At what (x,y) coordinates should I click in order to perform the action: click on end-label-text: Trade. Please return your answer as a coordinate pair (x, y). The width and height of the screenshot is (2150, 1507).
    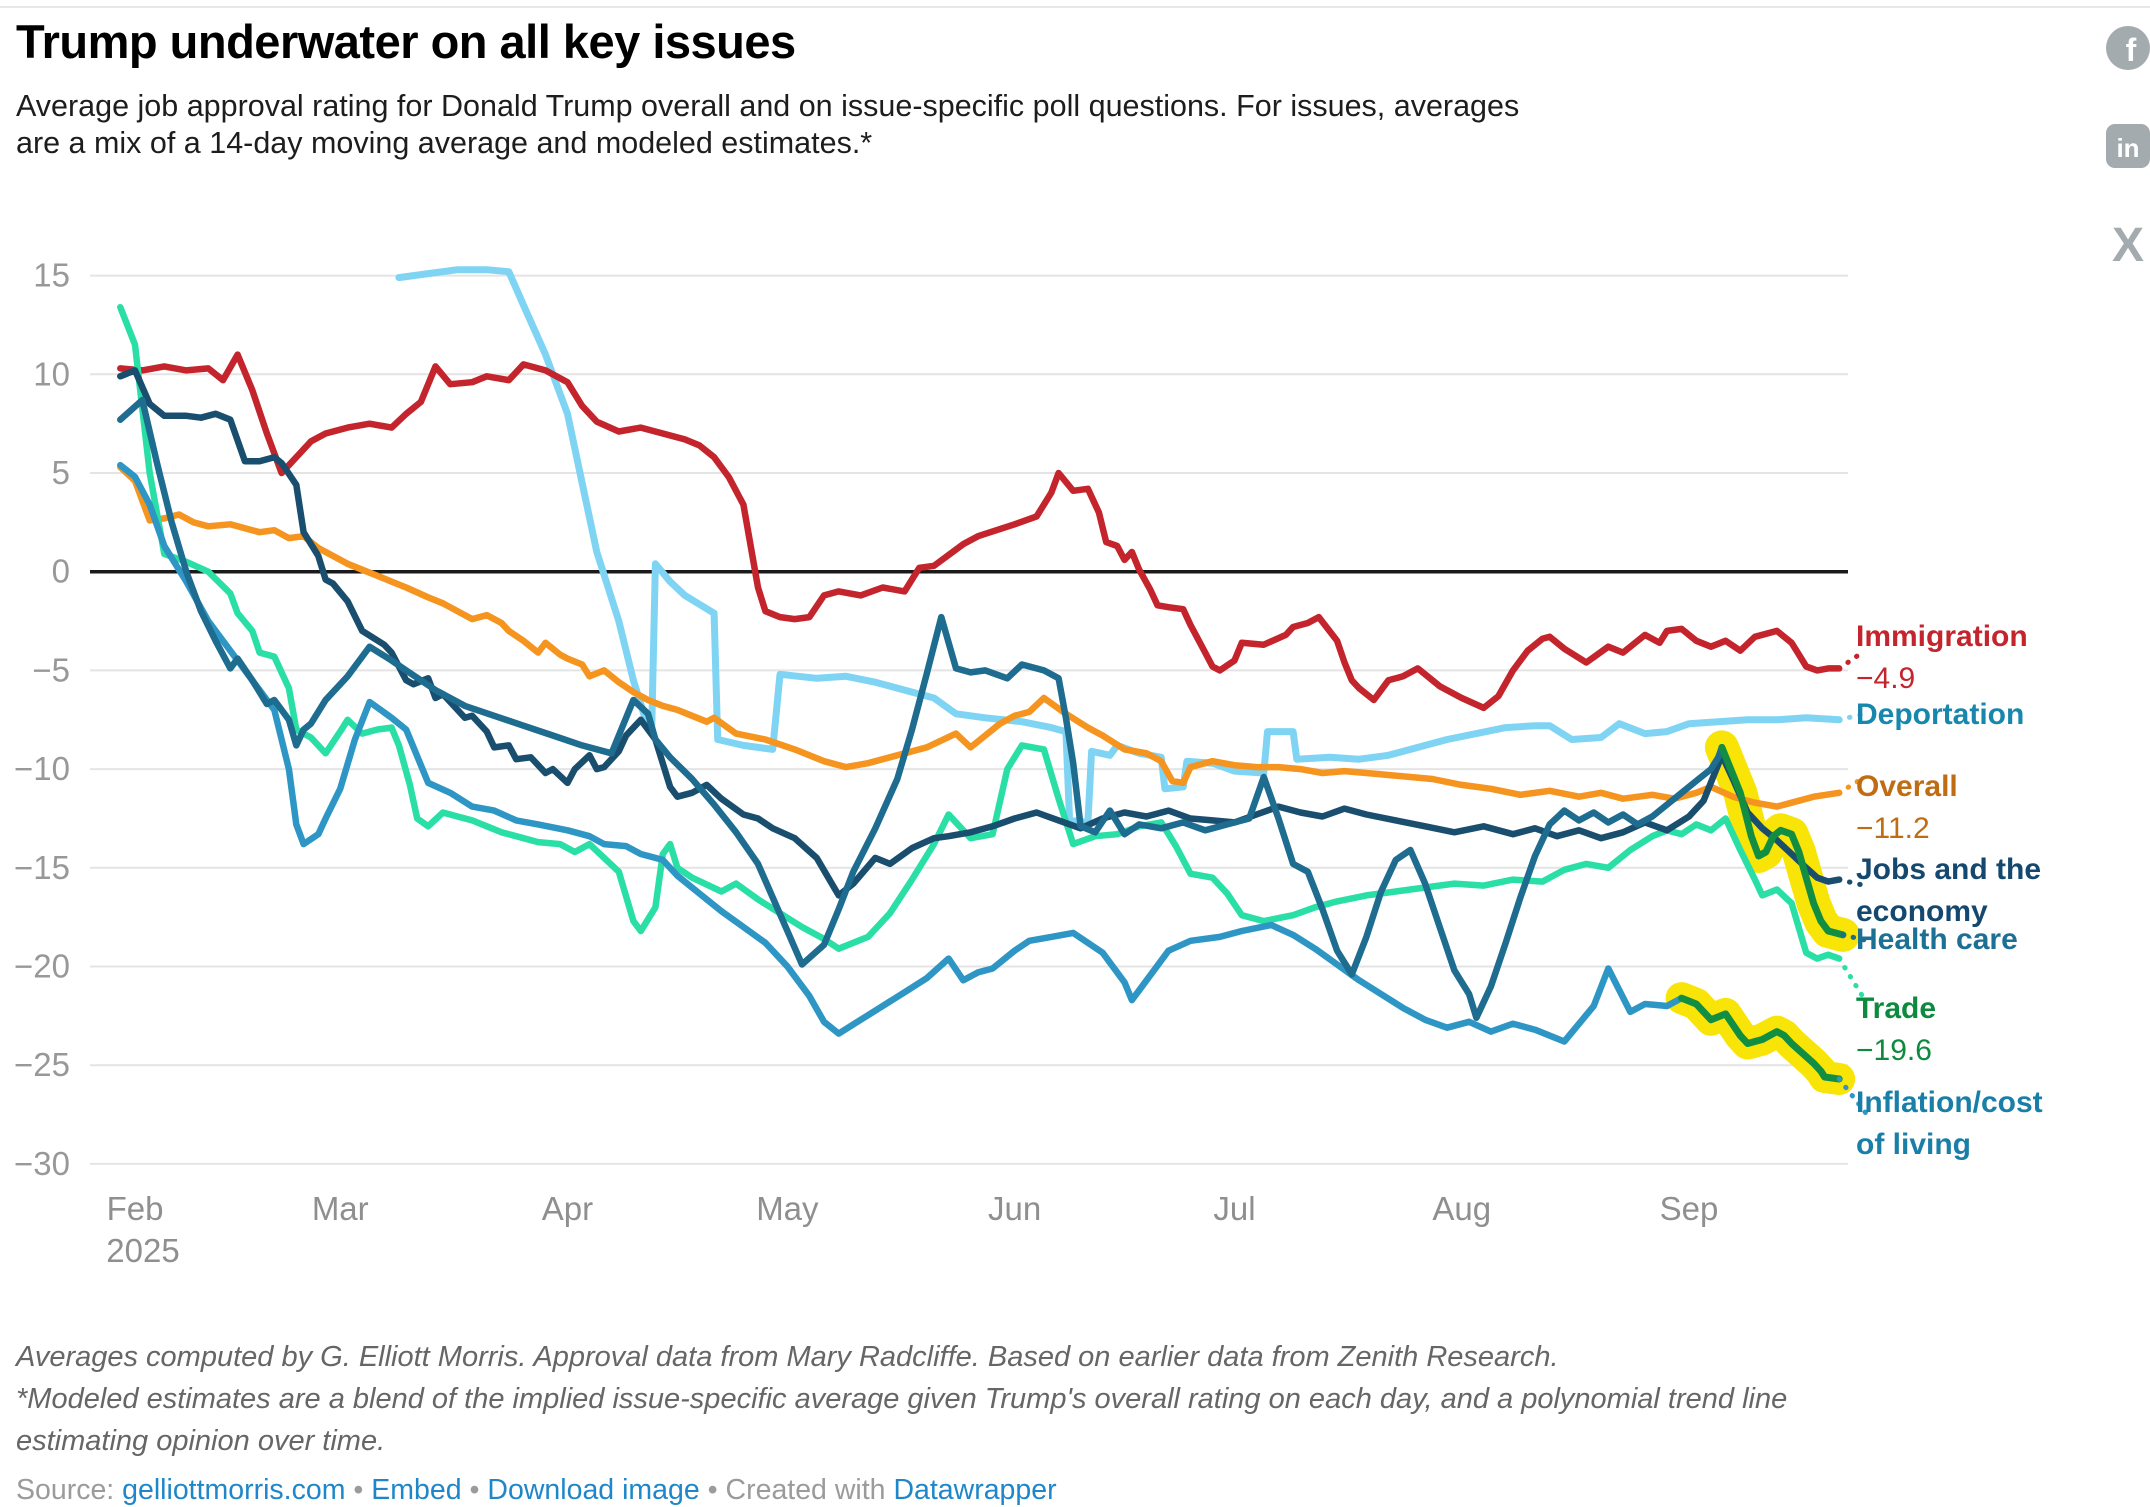
    Looking at the image, I should click on (1896, 1008).